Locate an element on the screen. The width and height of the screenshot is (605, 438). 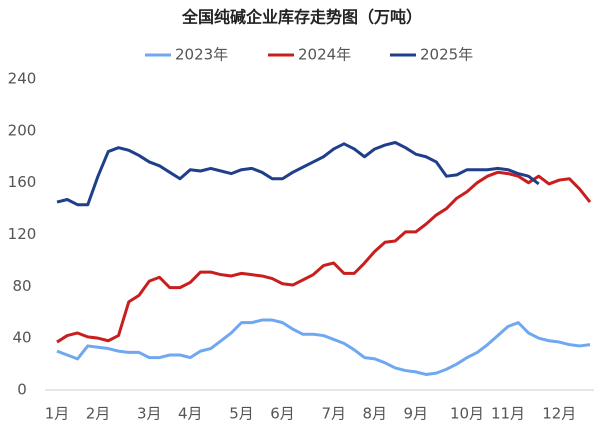
x-tick-label: 7月 is located at coordinates (333, 414).